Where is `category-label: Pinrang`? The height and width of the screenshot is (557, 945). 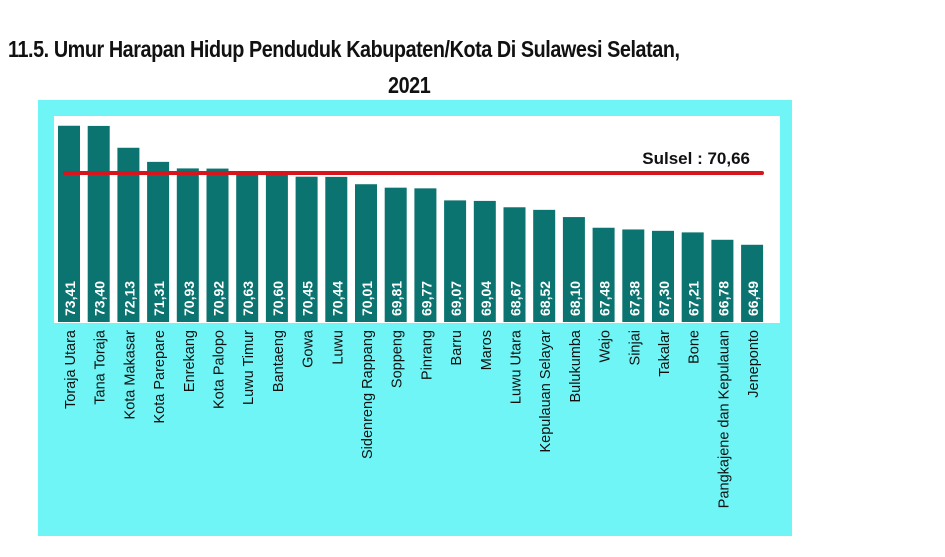 category-label: Pinrang is located at coordinates (427, 355).